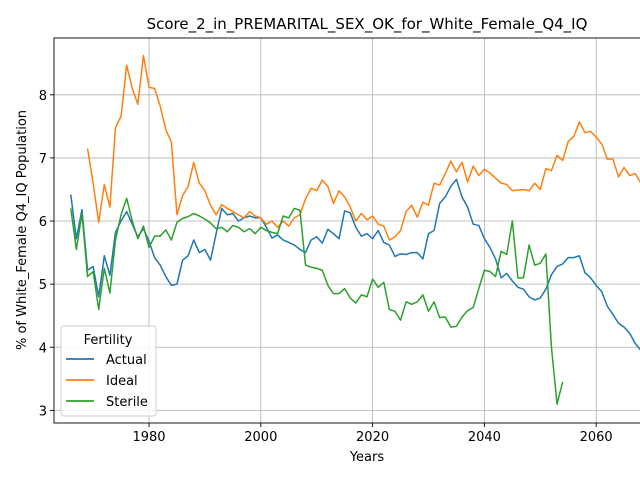  I want to click on y-tick-label: 7, so click(43, 159).